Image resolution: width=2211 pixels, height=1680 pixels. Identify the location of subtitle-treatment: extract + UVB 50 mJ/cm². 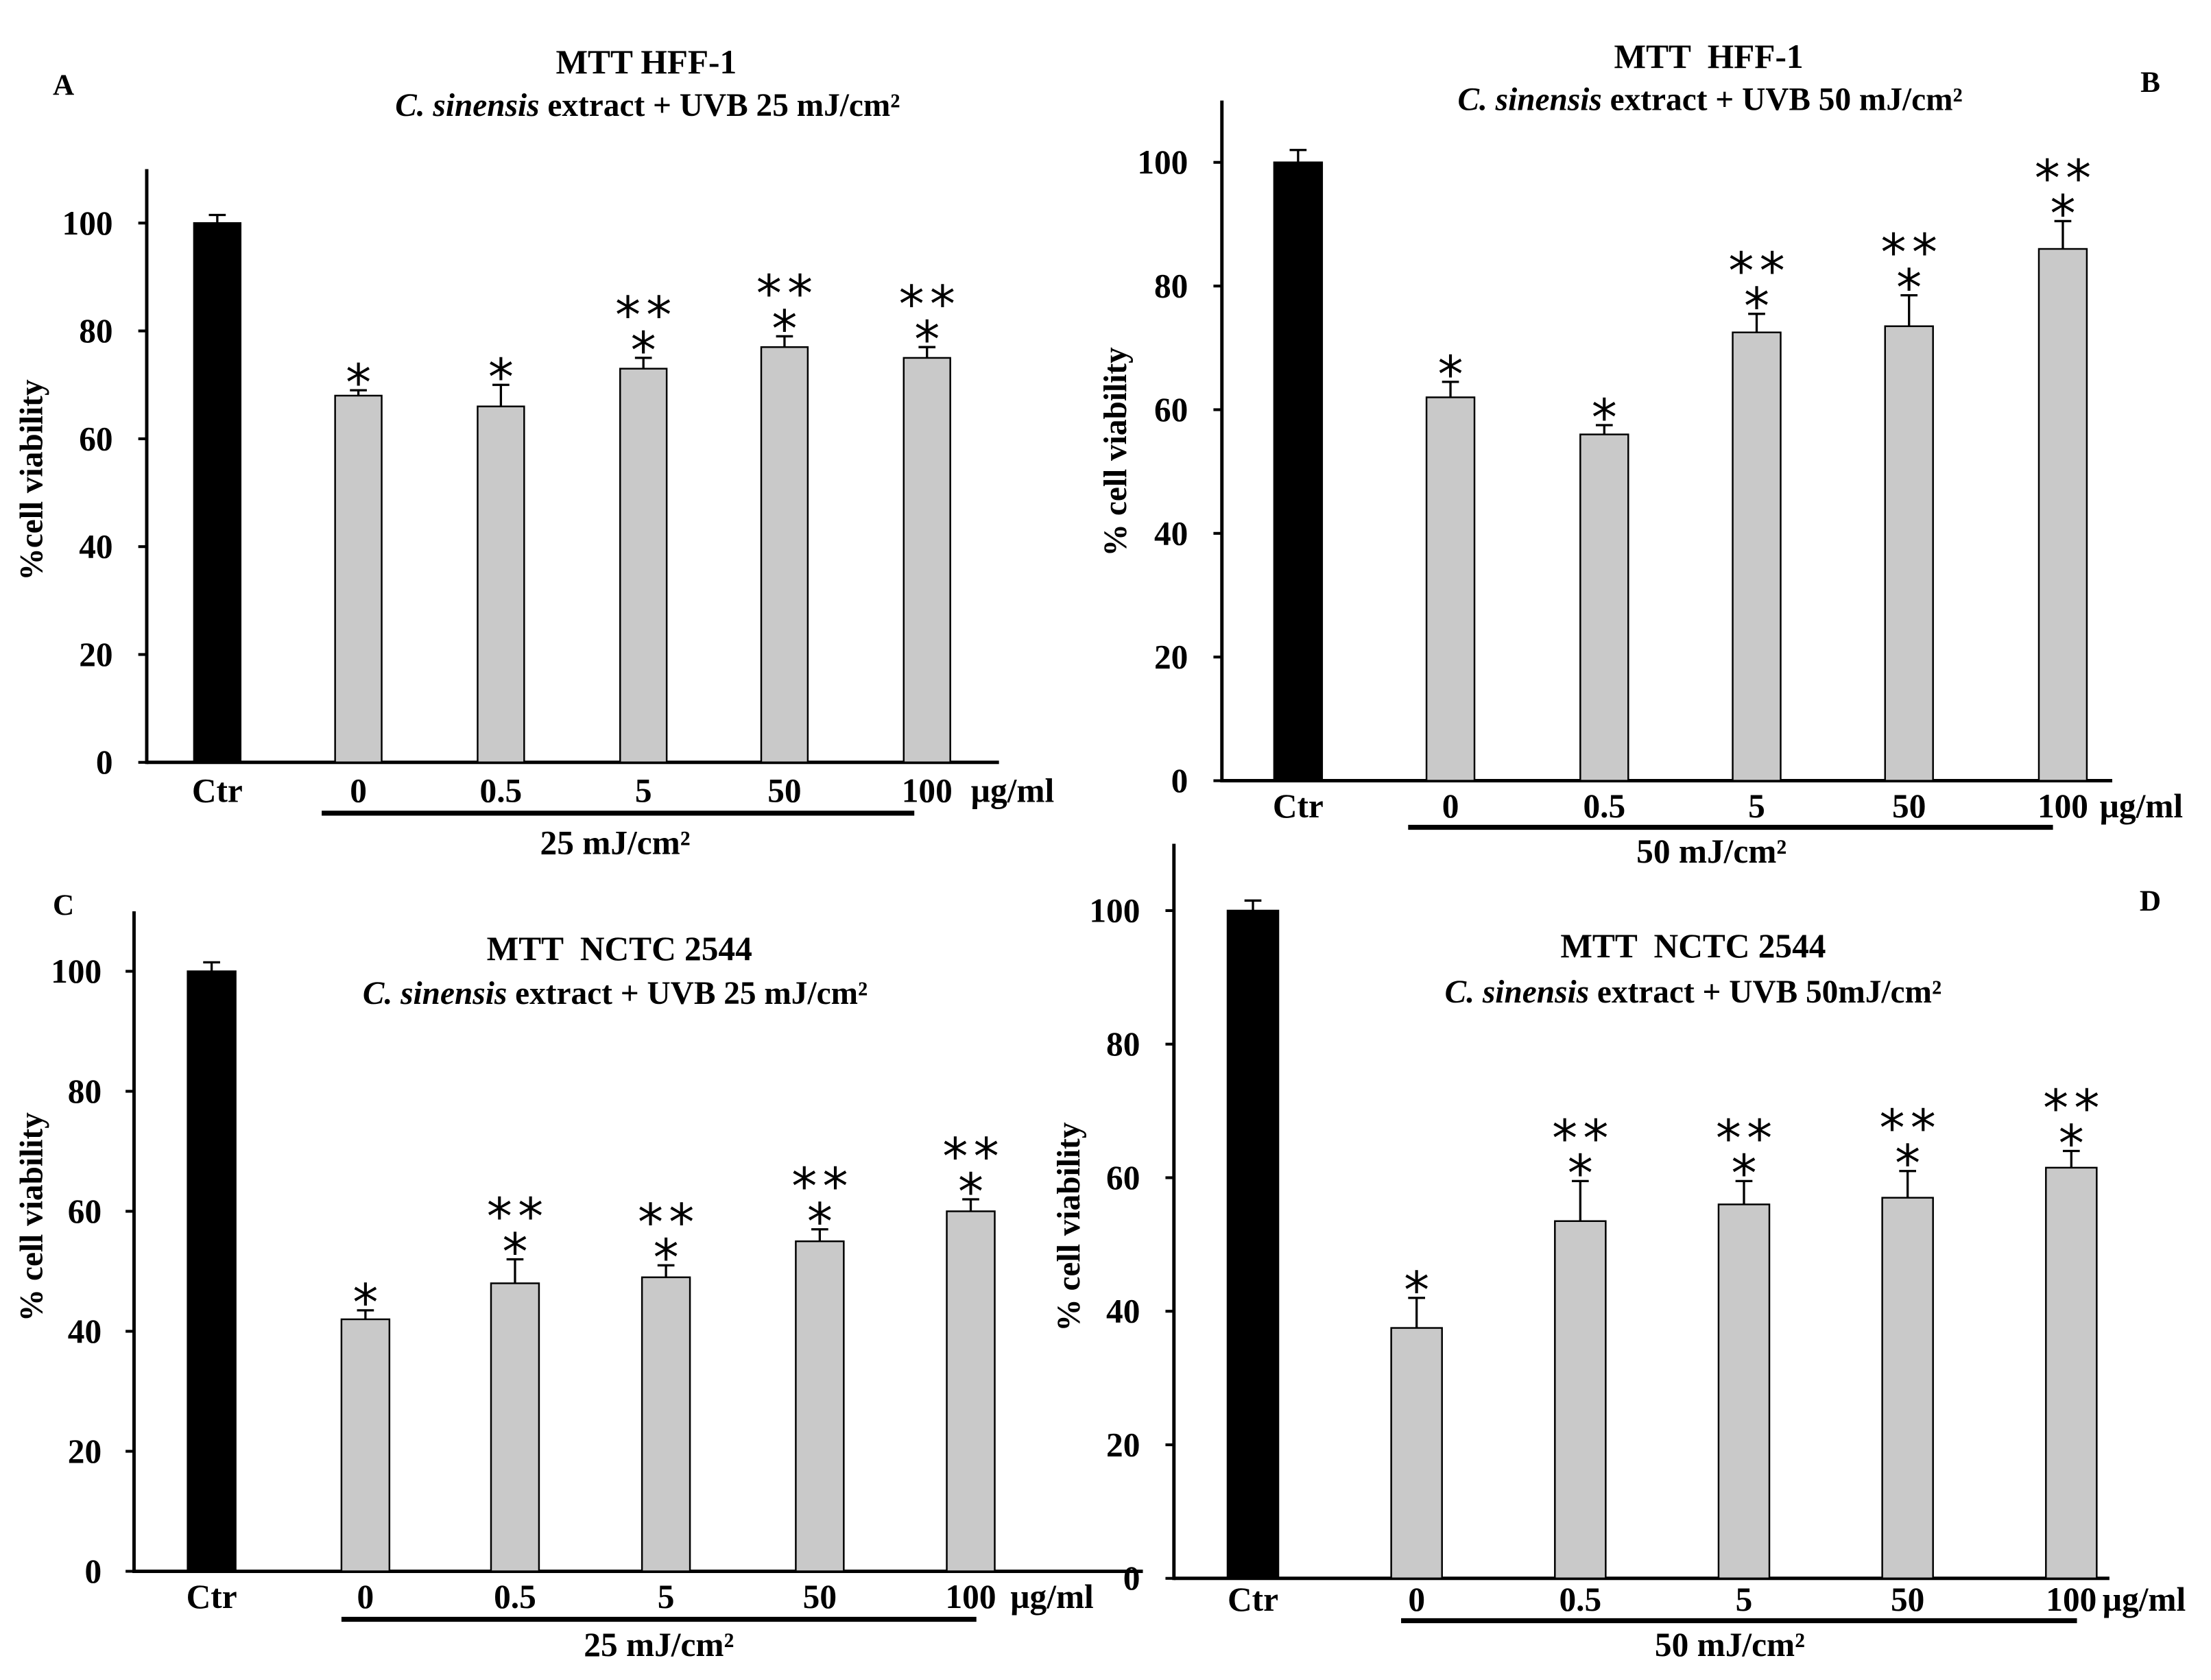
(1782, 100).